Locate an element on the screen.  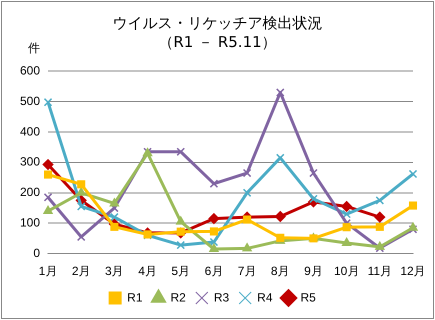
y-axis-title: 件 is located at coordinates (34, 48).